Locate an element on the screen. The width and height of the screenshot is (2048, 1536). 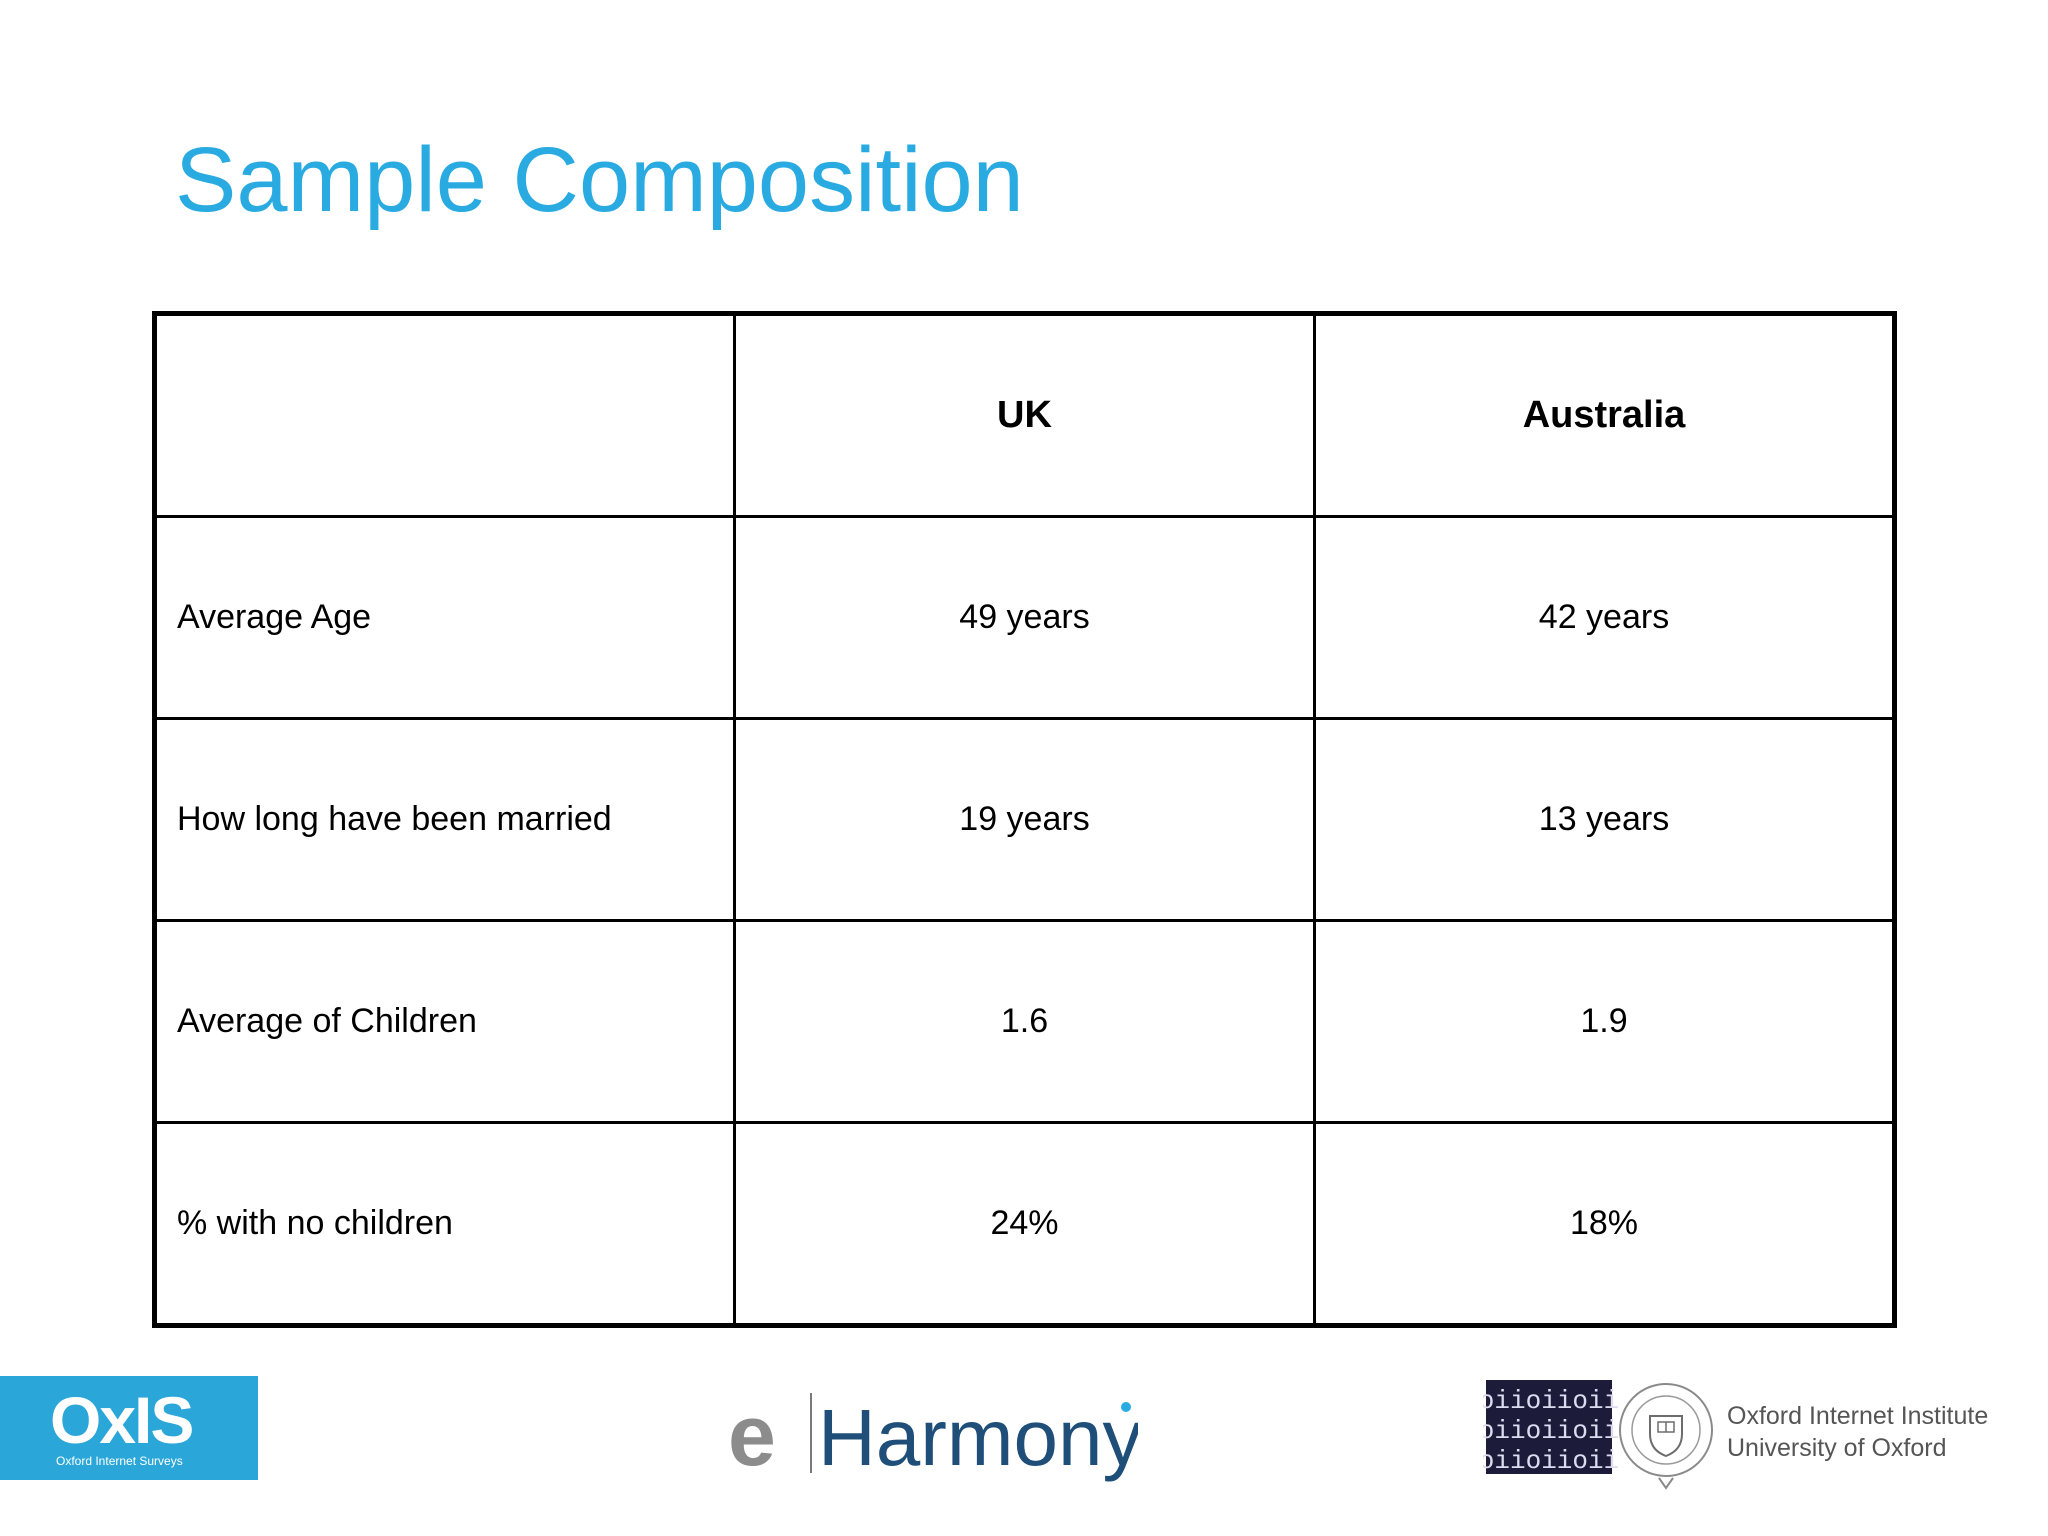
oii-binary-block is located at coordinates (1549, 1427).